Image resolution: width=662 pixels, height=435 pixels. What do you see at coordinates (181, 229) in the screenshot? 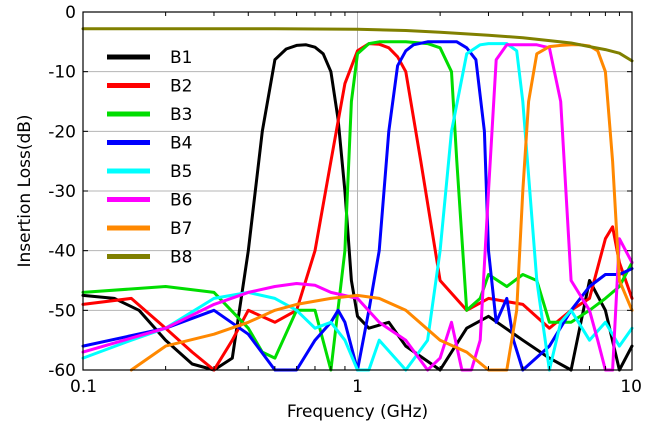
I see `legend-label: B7` at bounding box center [181, 229].